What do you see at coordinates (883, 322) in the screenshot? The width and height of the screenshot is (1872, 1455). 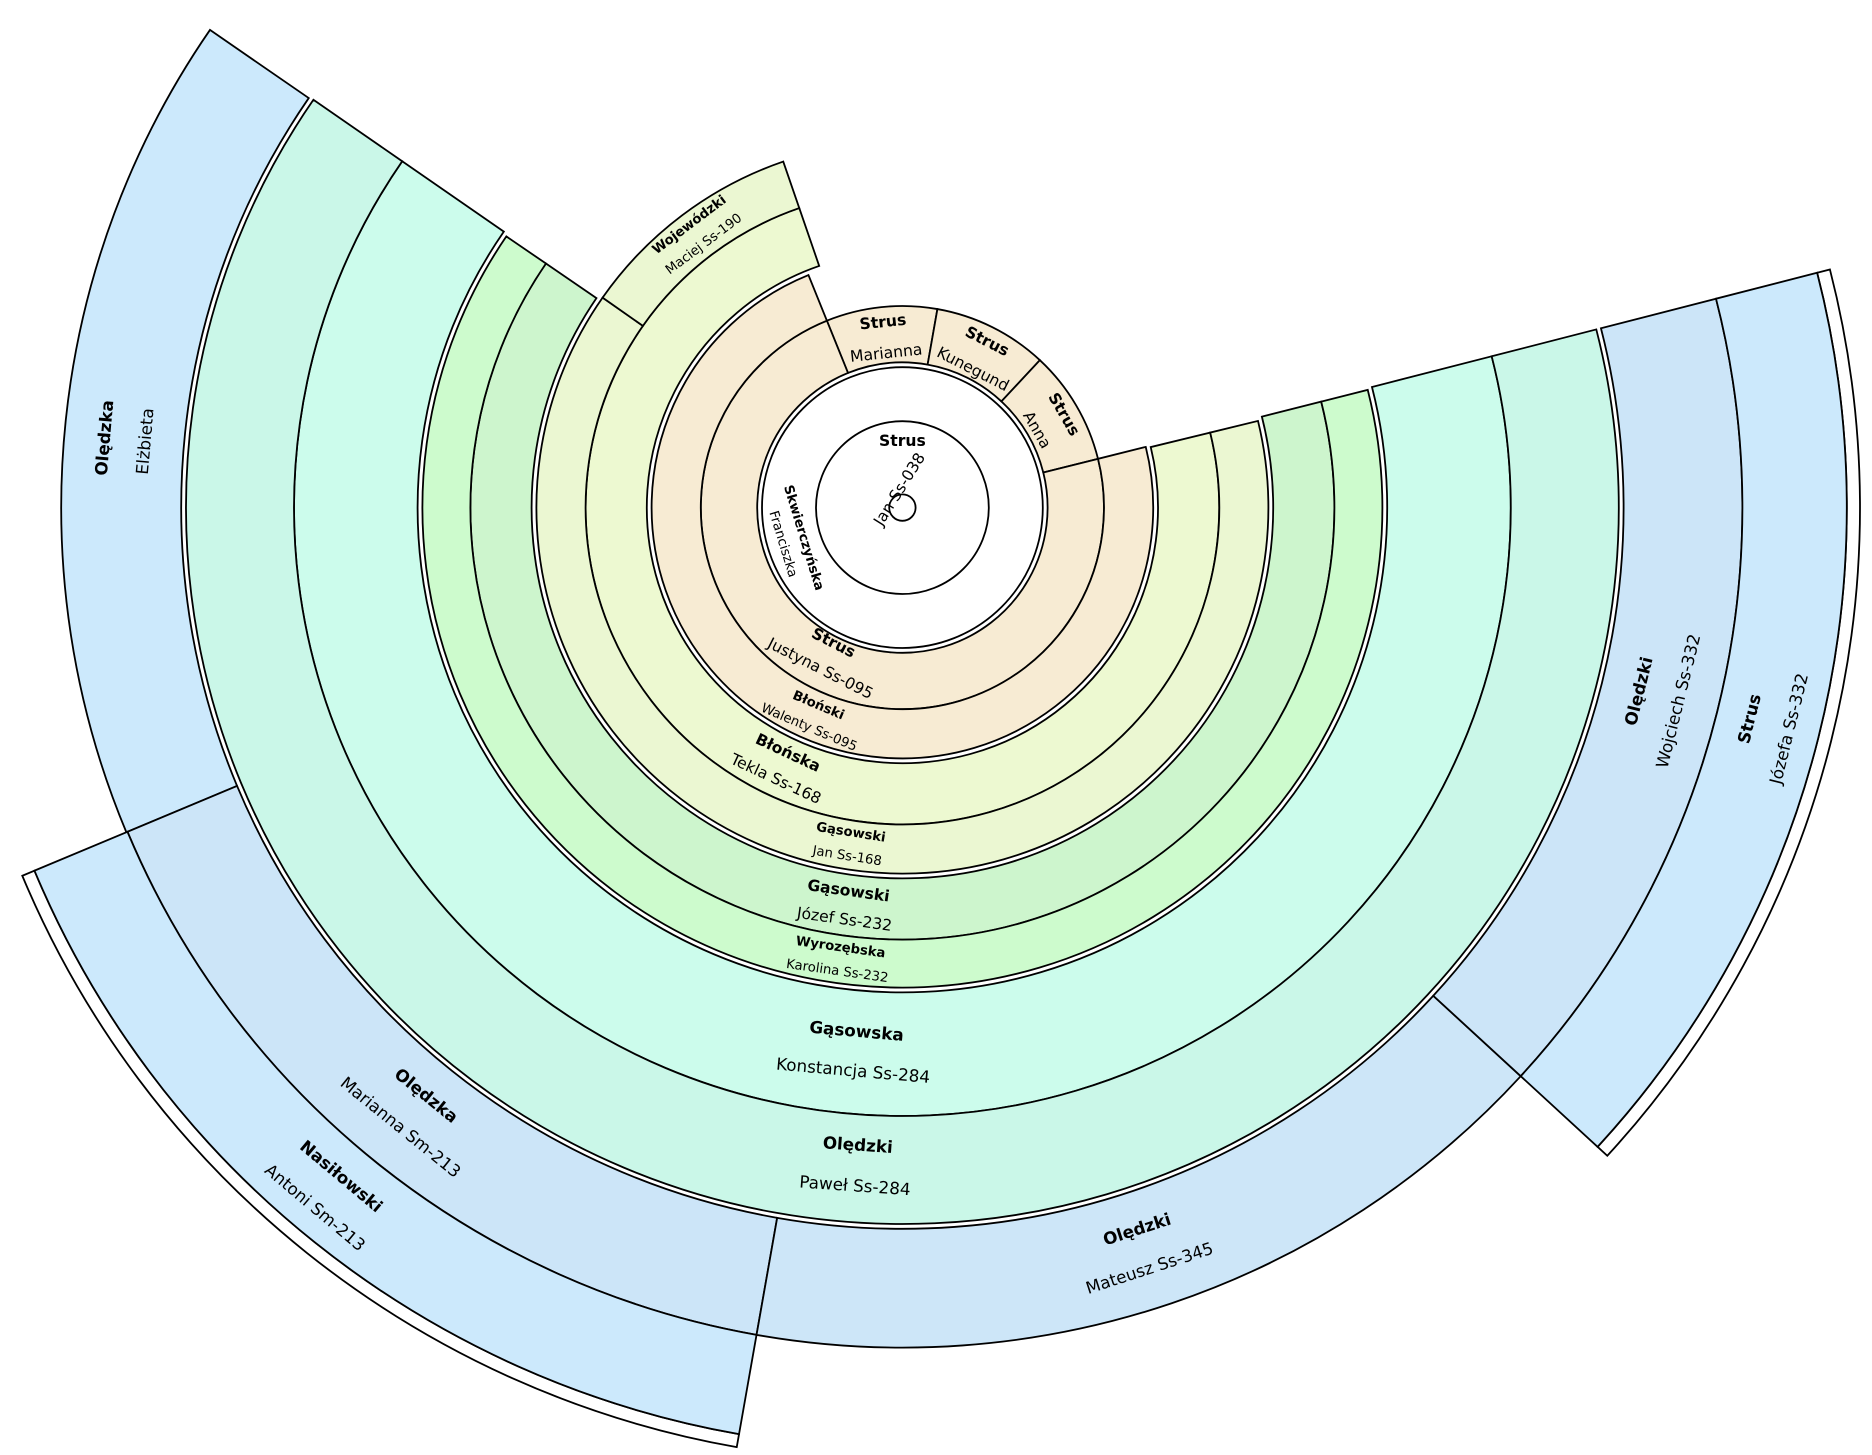 I see `surname: Strus` at bounding box center [883, 322].